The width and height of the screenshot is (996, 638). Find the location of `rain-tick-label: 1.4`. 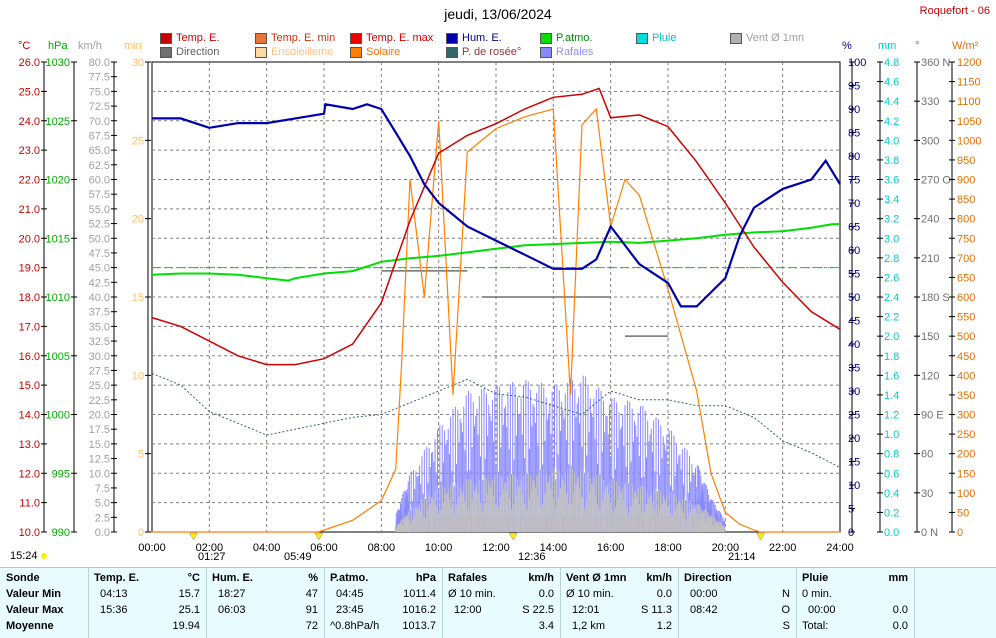

rain-tick-label: 1.4 is located at coordinates (891, 396).